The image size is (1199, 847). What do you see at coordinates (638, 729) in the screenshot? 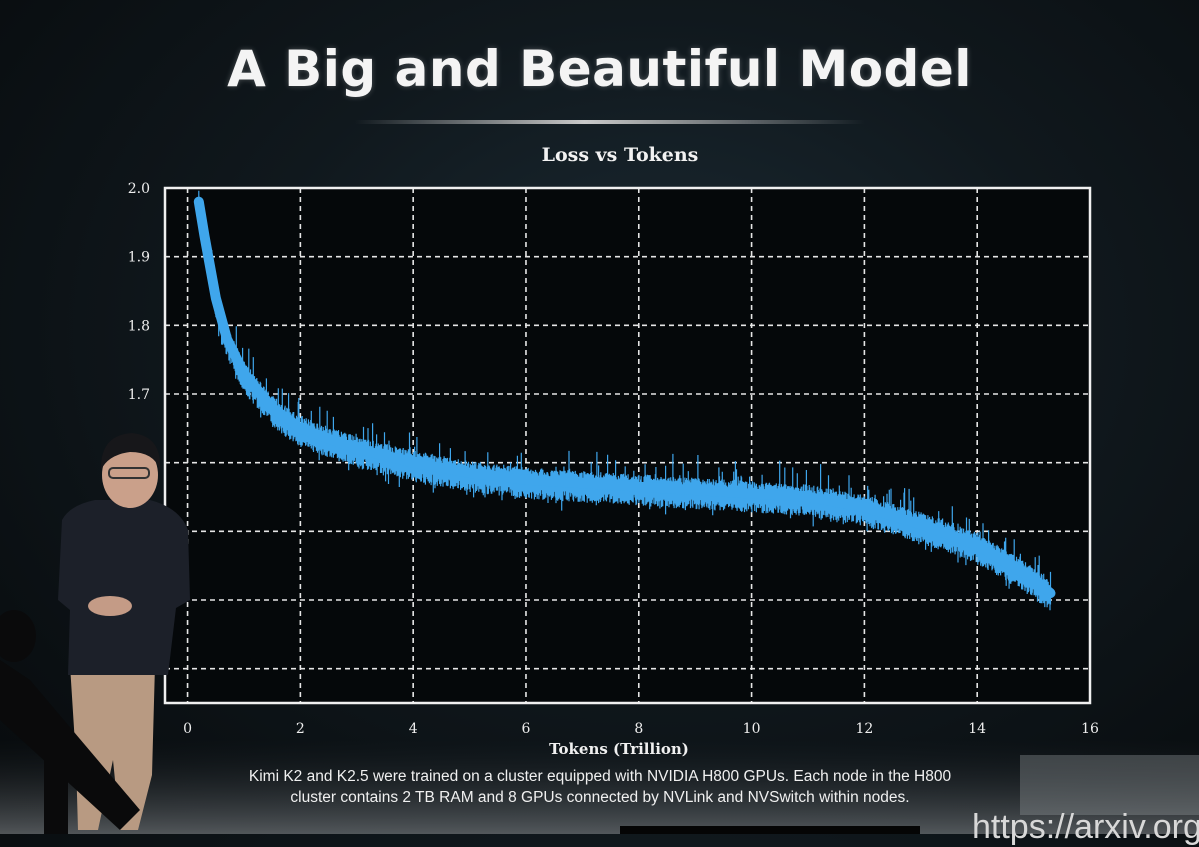
I see `x-tick-label: 8` at bounding box center [638, 729].